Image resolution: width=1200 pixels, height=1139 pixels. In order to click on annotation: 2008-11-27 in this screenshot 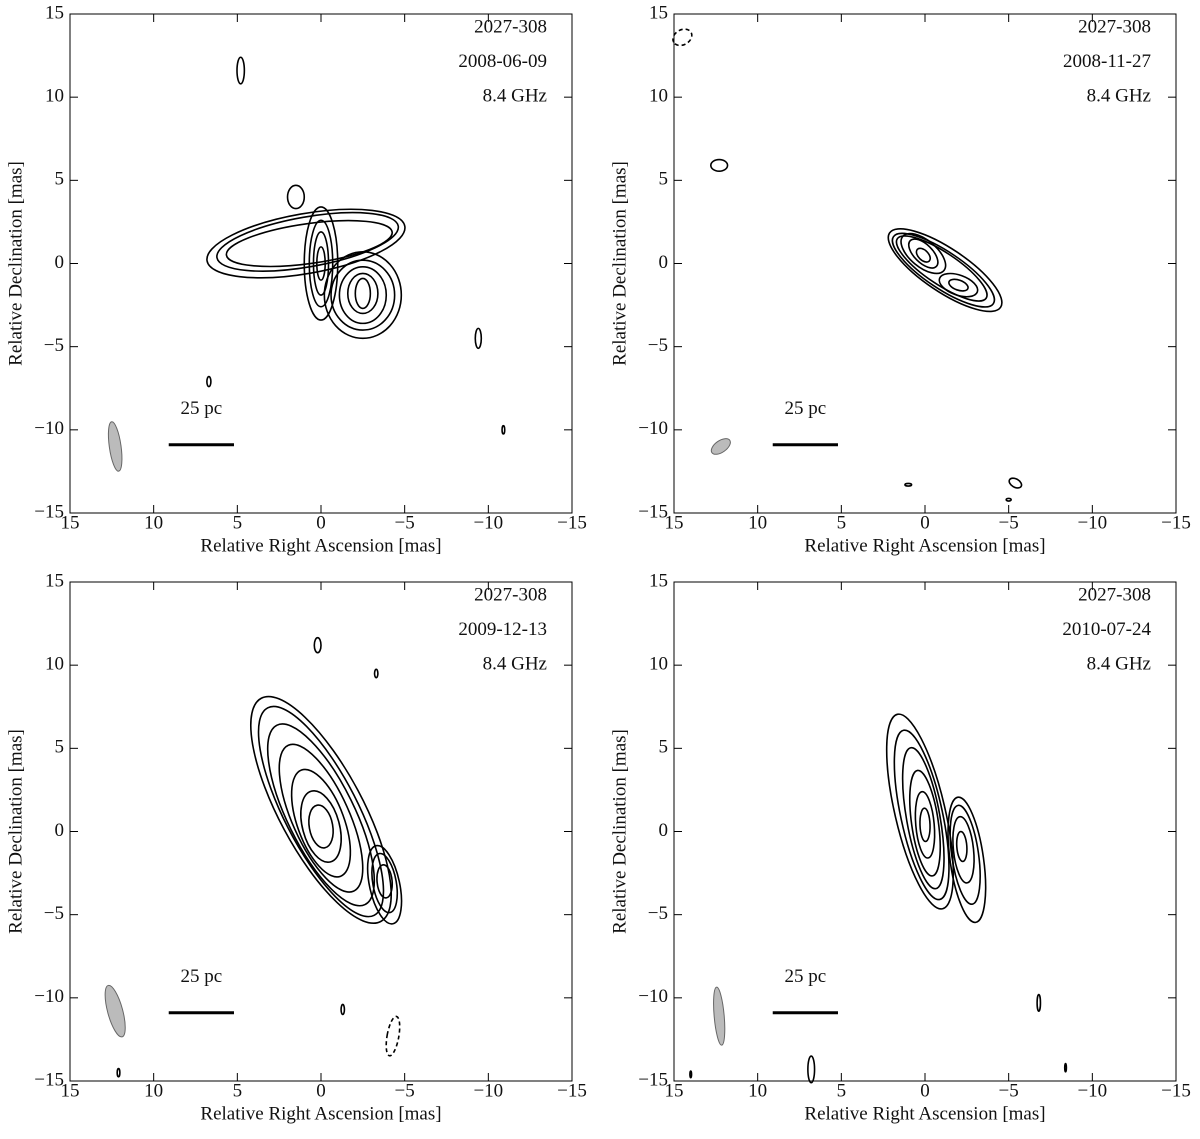, I will do `click(1107, 61)`.